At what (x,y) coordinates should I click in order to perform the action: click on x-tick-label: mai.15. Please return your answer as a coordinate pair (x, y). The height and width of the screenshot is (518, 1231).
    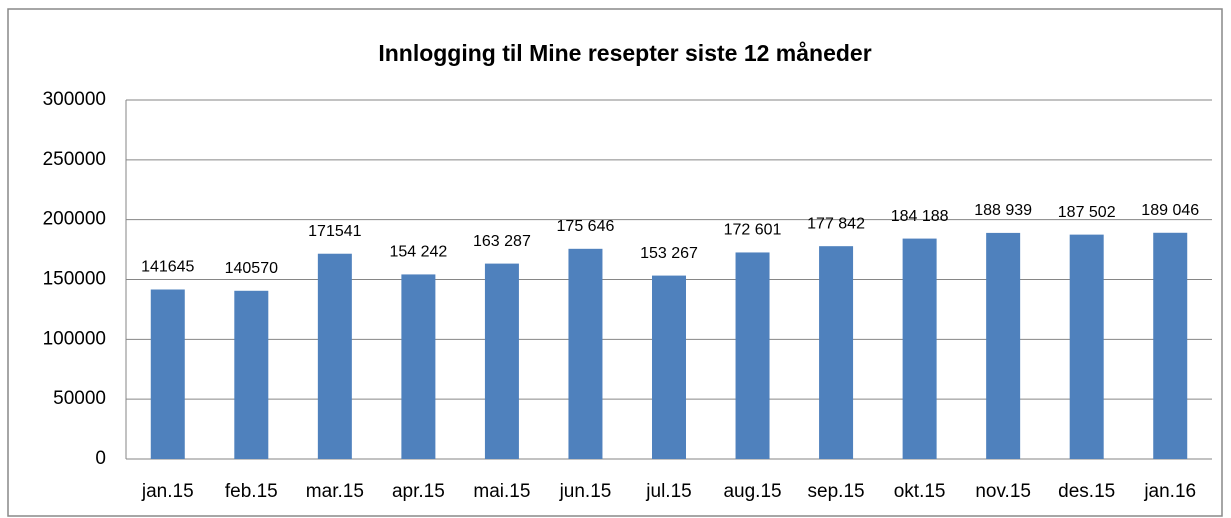
    Looking at the image, I should click on (501, 491).